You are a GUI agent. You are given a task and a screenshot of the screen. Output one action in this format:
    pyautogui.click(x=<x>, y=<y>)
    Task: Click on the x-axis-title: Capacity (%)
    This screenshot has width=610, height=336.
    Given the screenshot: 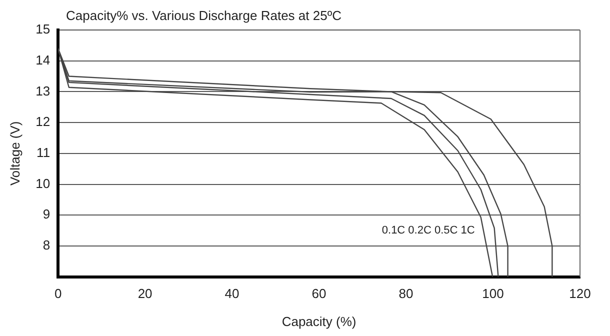 What is the action you would take?
    pyautogui.click(x=319, y=321)
    